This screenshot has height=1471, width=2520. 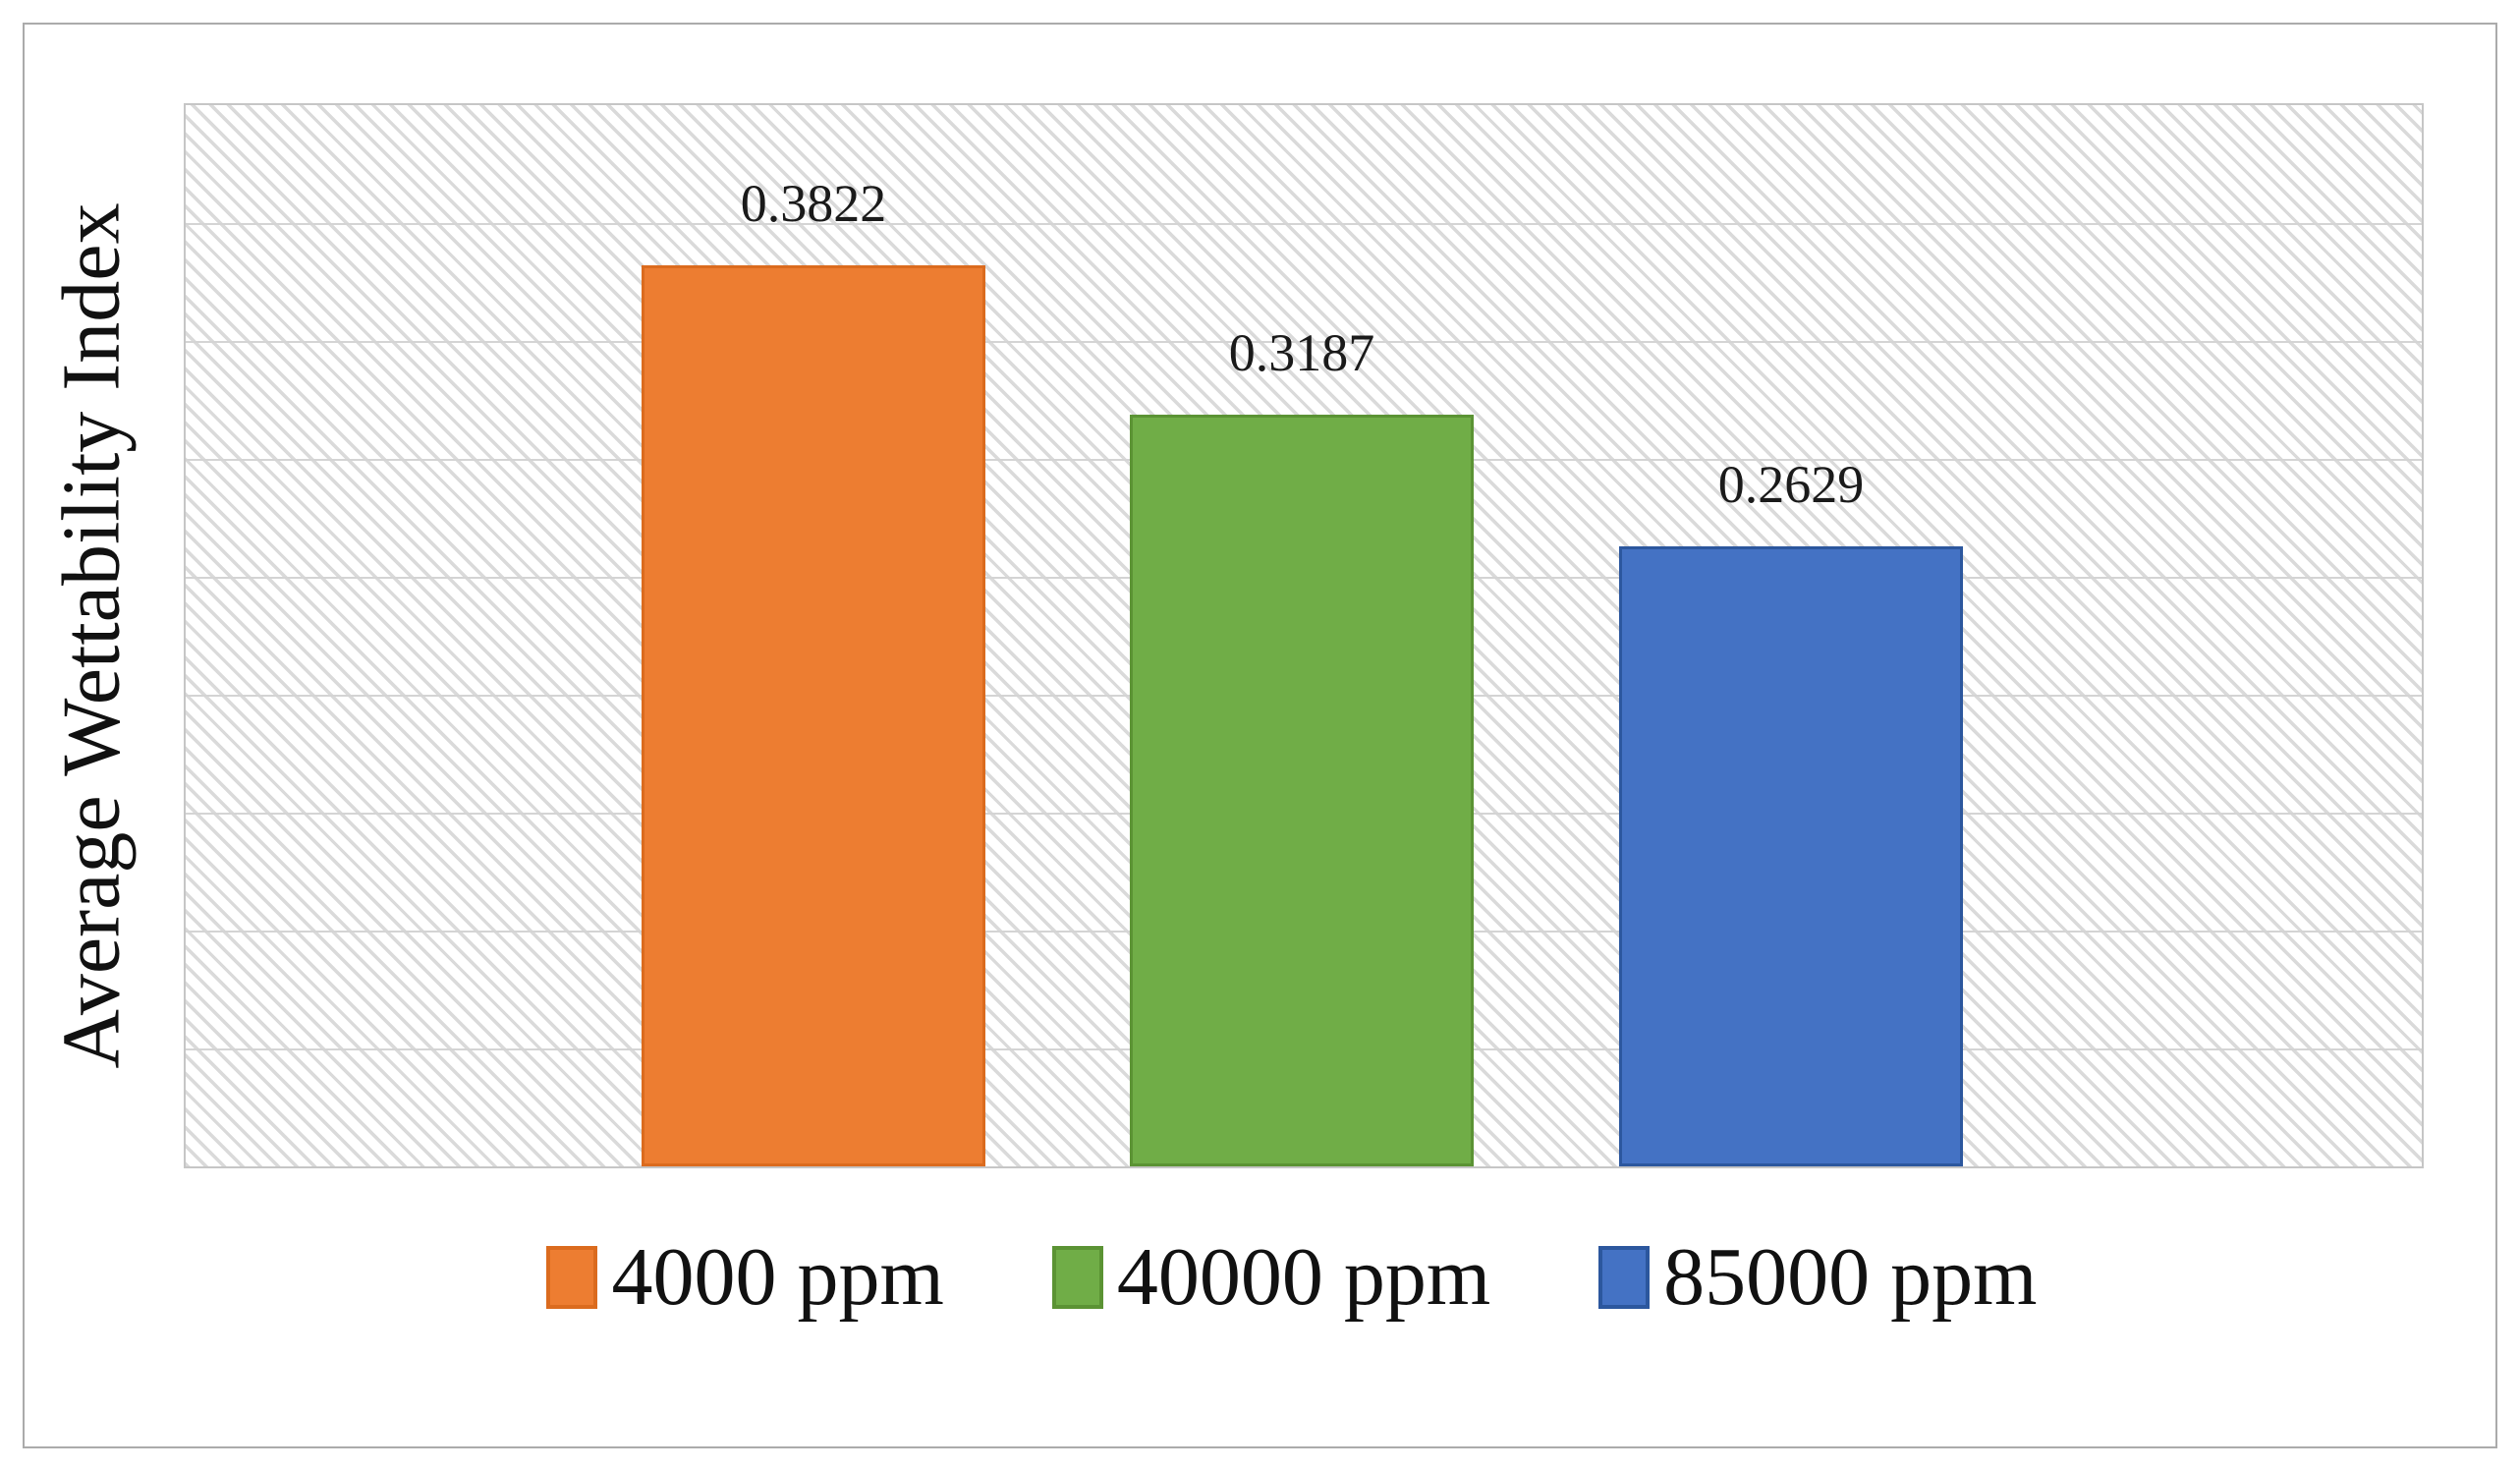 I want to click on y-axis-title: Average Wettability Index, so click(x=92, y=635).